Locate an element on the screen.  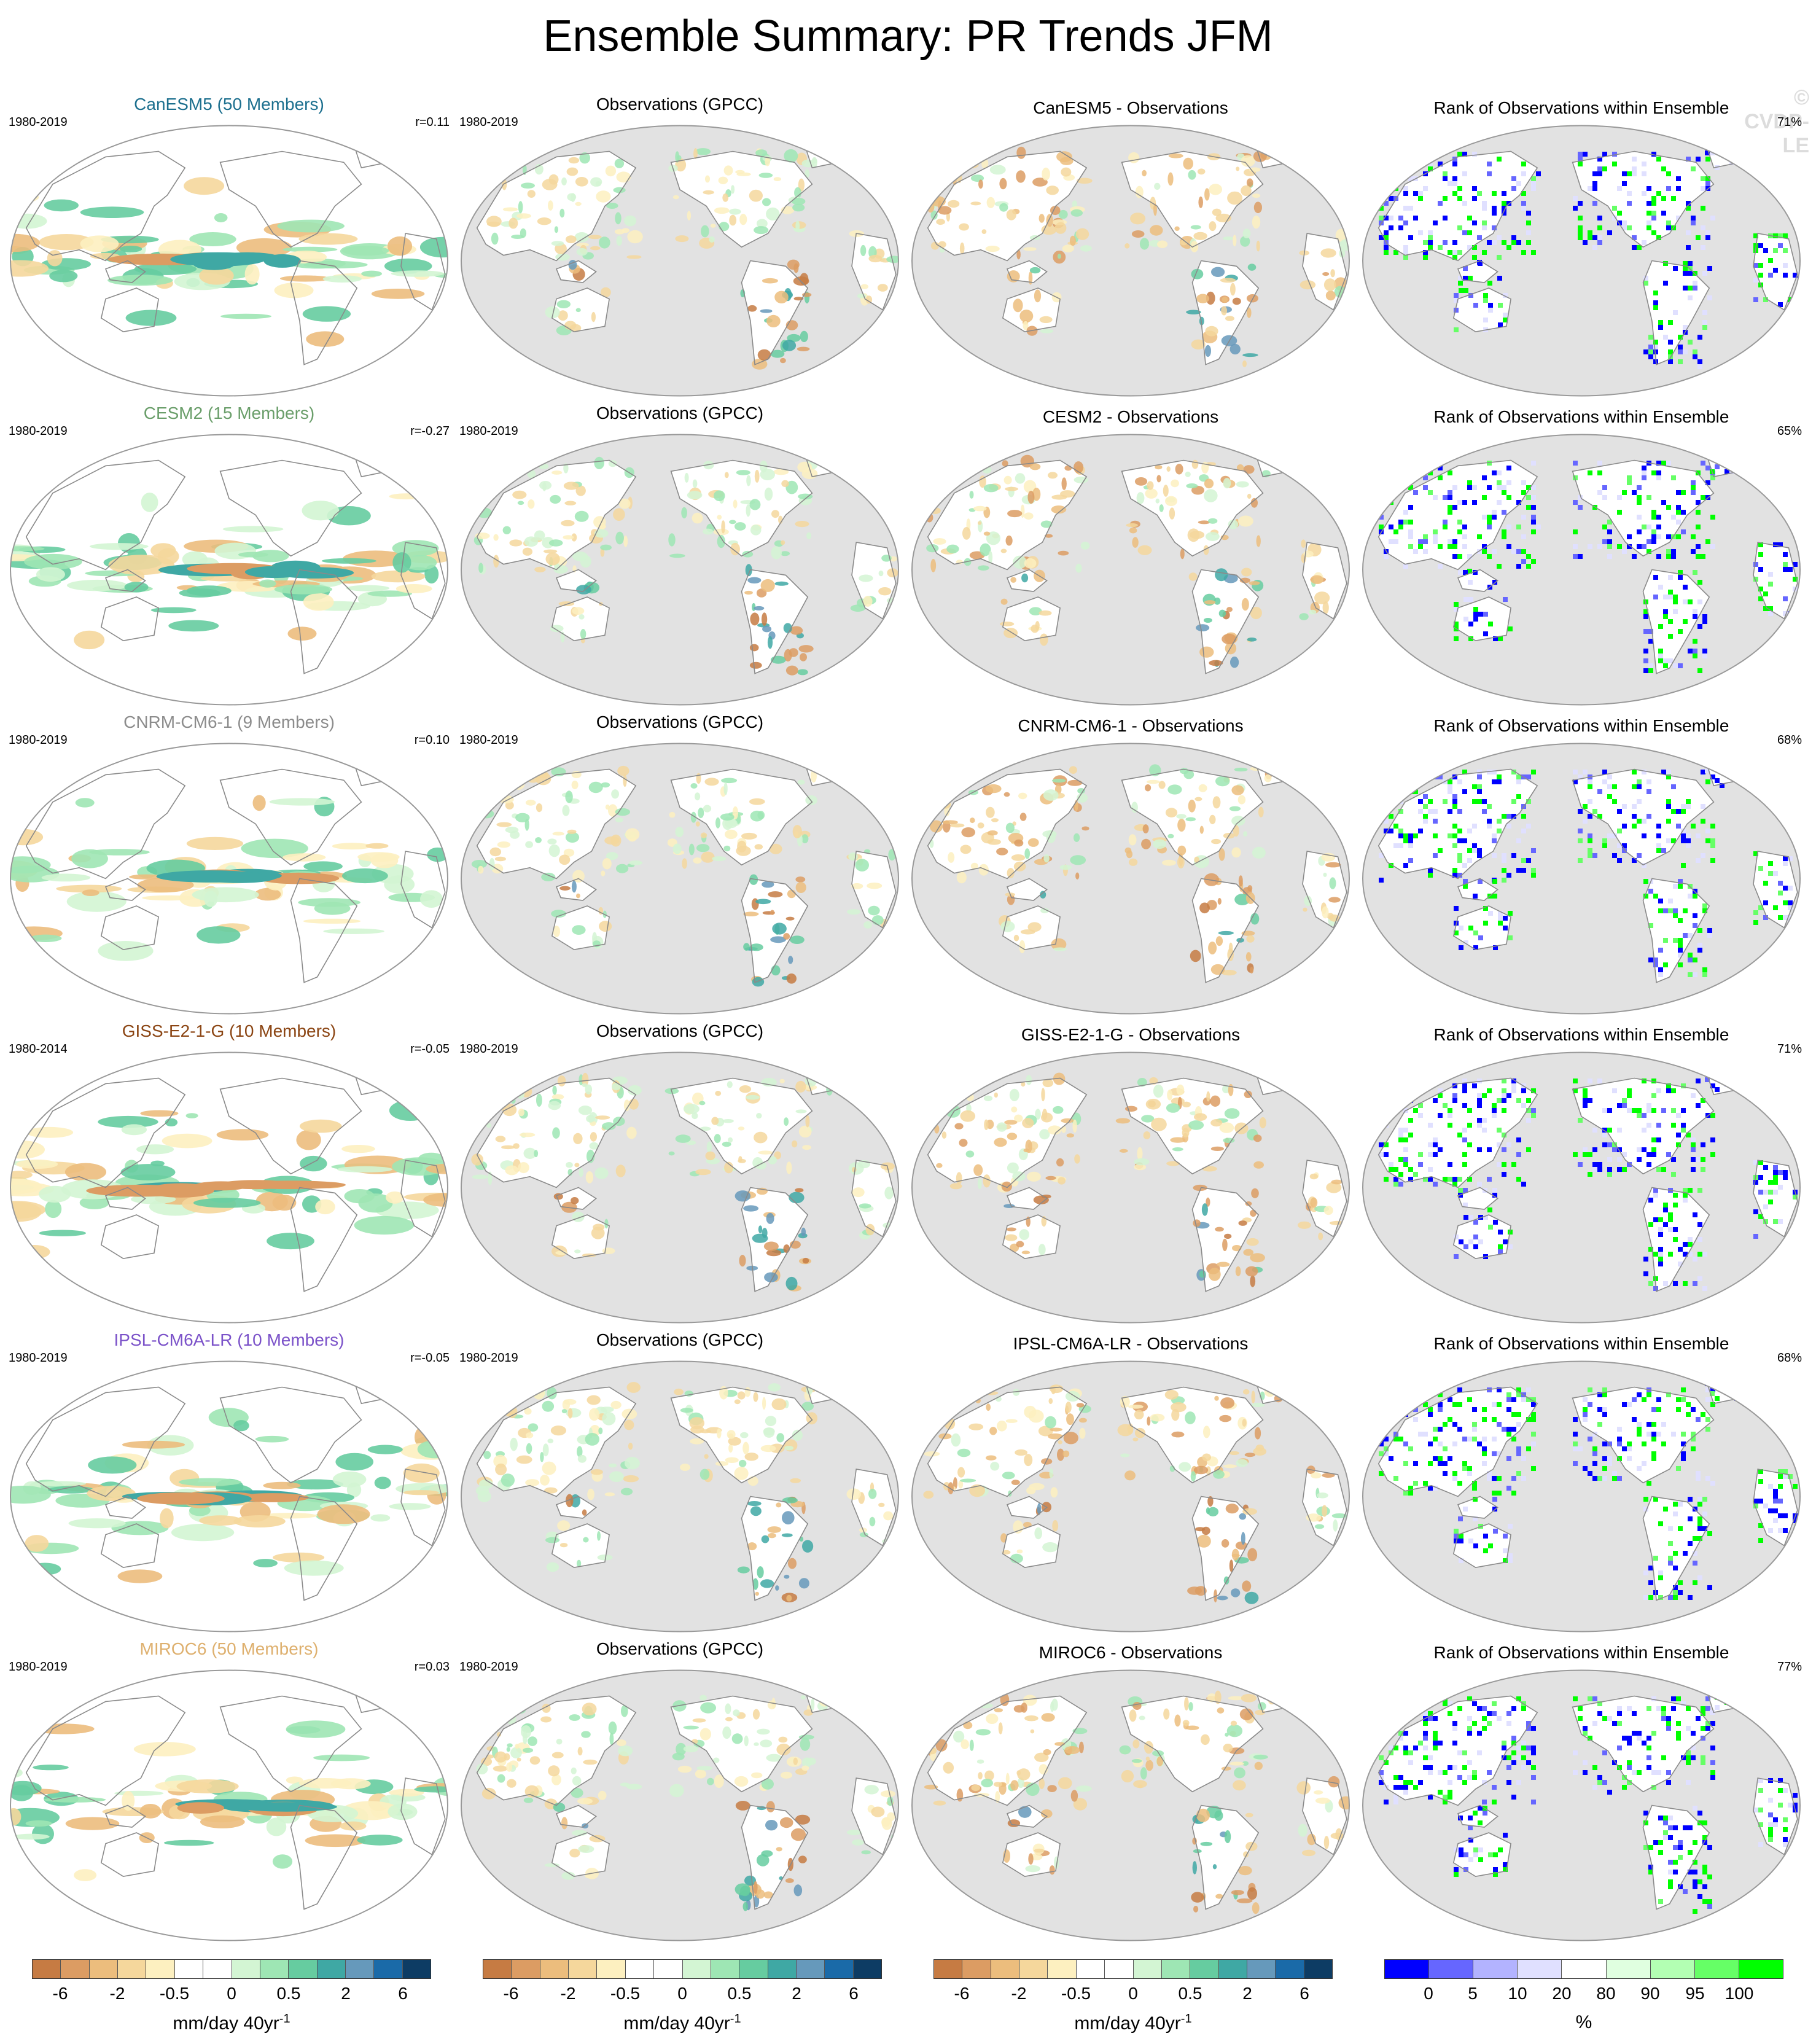
colorbar-tick-label: 100 is located at coordinates (1739, 1993).